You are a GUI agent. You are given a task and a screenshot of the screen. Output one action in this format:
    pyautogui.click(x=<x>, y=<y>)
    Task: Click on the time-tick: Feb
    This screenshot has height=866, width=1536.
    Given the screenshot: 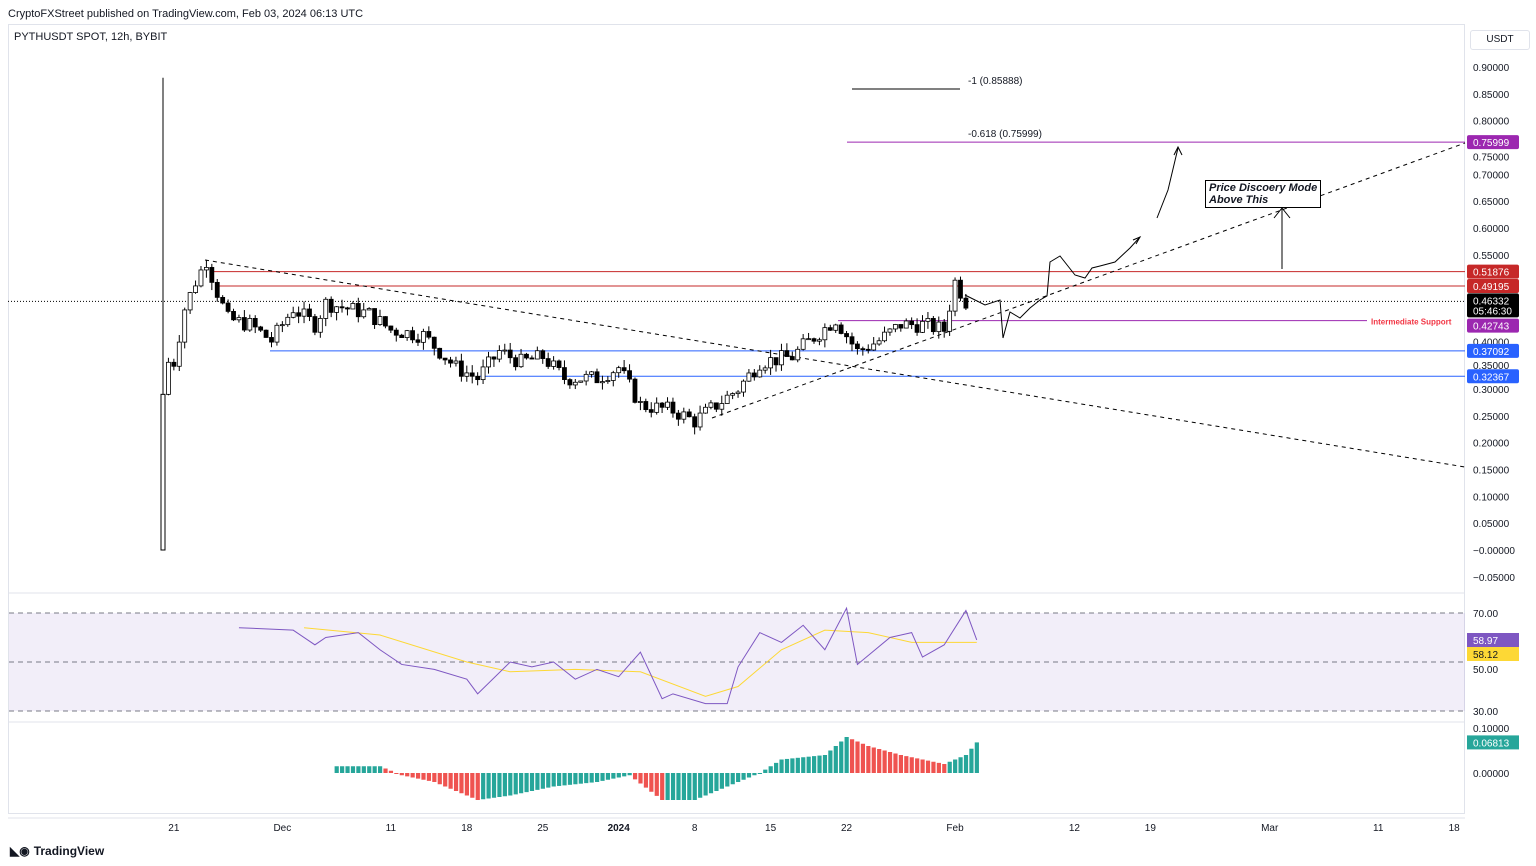 What is the action you would take?
    pyautogui.click(x=955, y=828)
    